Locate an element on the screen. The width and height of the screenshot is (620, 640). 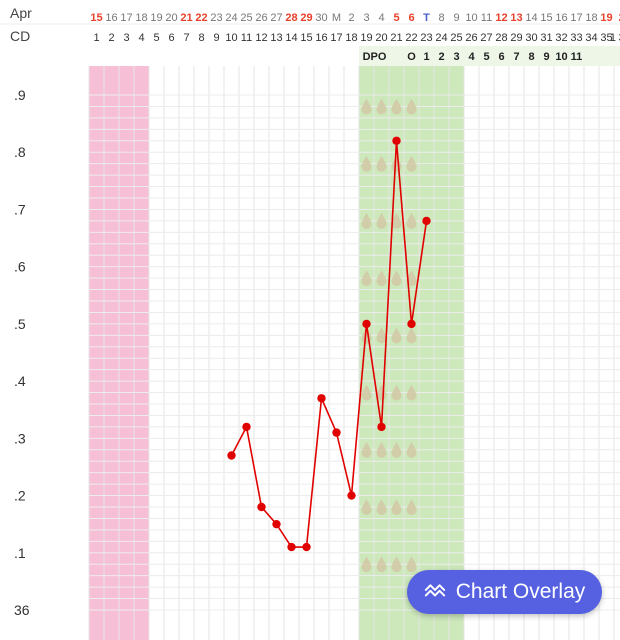
cycle-day-label: 2 is located at coordinates (111, 38).